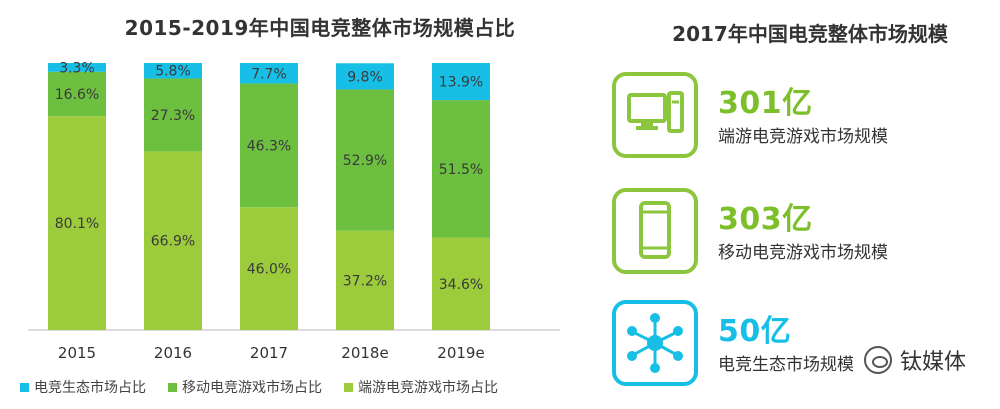  What do you see at coordinates (655, 231) in the screenshot?
I see `mobile-phone-icon` at bounding box center [655, 231].